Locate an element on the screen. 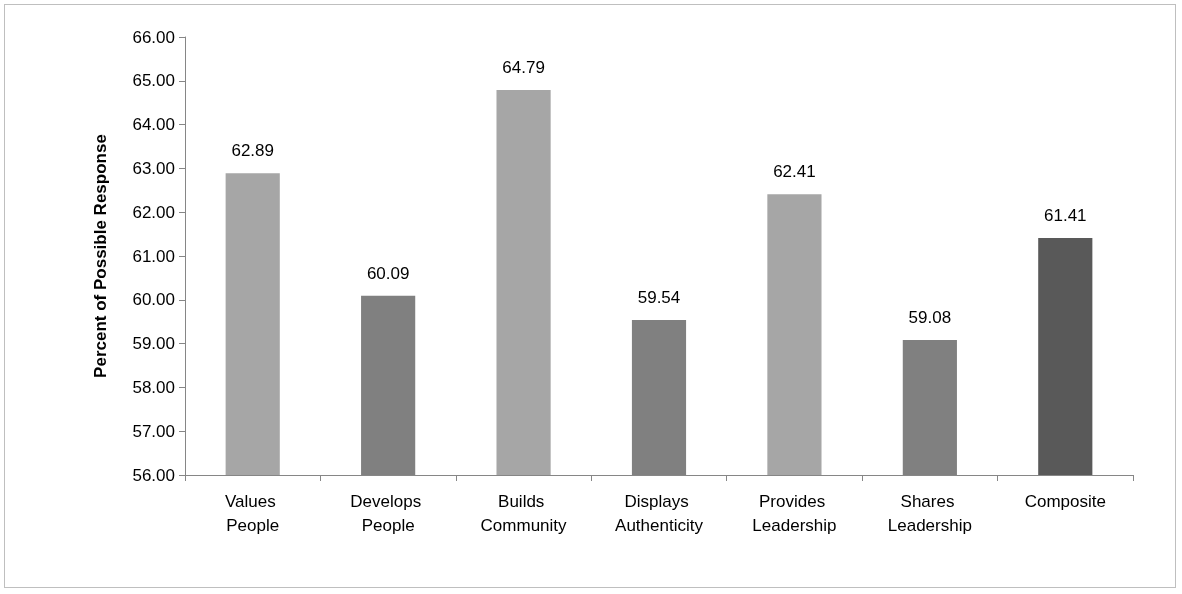  data-label: 59.54 is located at coordinates (659, 297).